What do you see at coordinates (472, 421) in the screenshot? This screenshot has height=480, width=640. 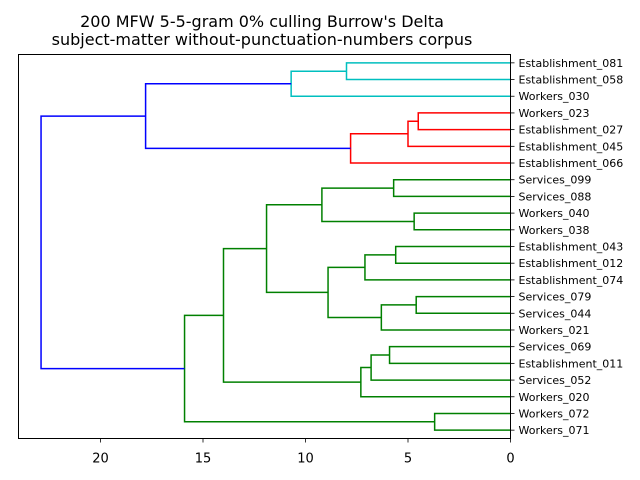 I see `link-g14` at bounding box center [472, 421].